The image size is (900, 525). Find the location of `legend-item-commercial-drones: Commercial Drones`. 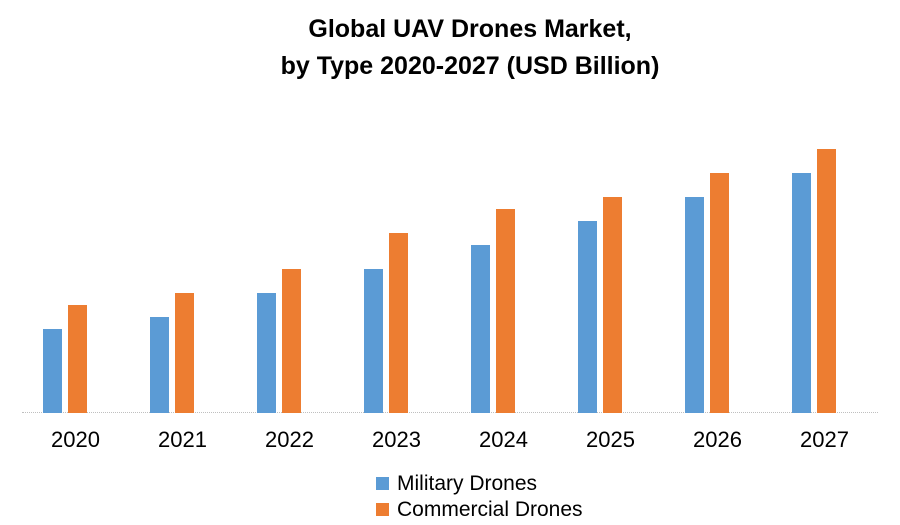

legend-item-commercial-drones: Commercial Drones is located at coordinates (479, 509).